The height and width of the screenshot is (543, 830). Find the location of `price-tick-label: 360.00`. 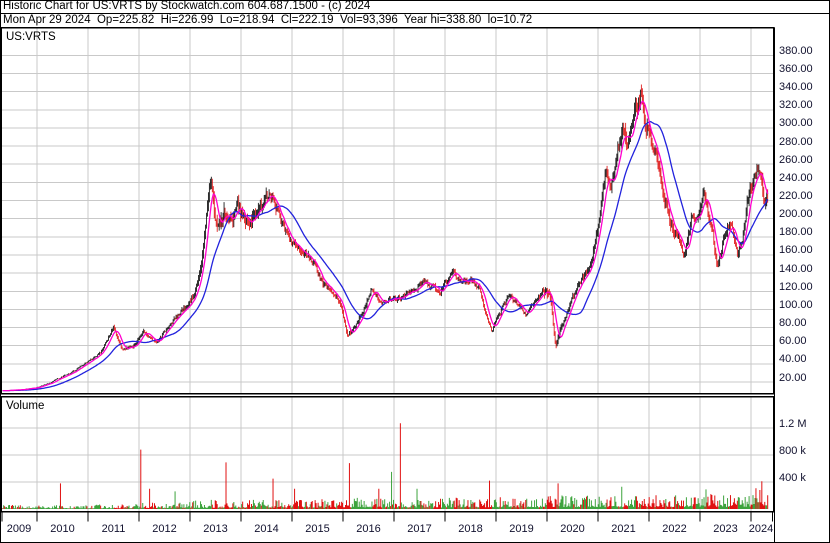

price-tick-label: 360.00 is located at coordinates (796, 68).